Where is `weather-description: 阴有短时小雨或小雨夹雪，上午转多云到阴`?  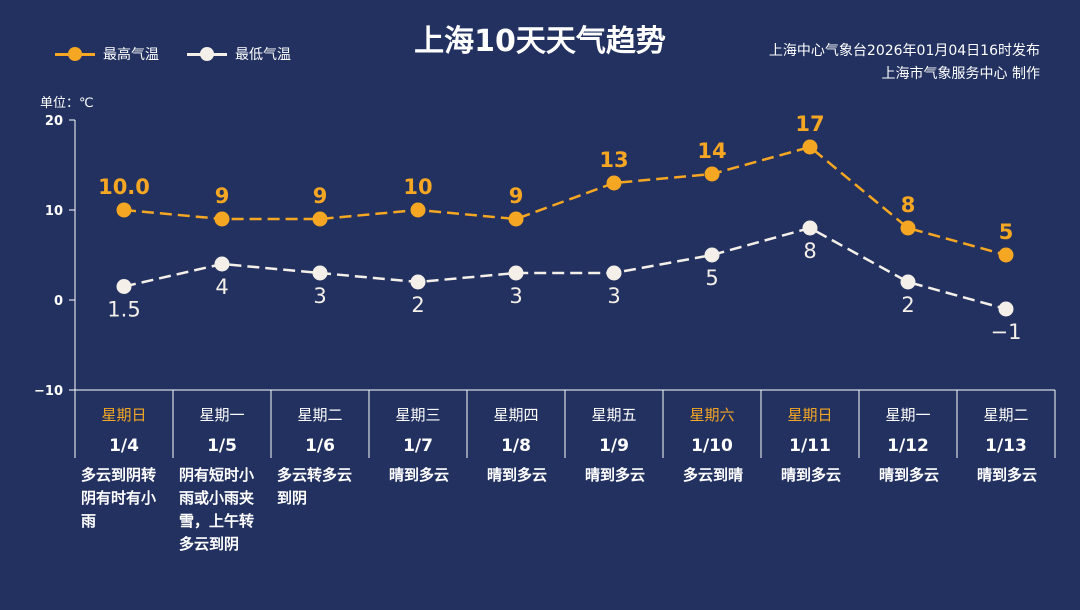
weather-description: 阴有短时小雨或小雨夹雪，上午转多云到阴 is located at coordinates (217, 509).